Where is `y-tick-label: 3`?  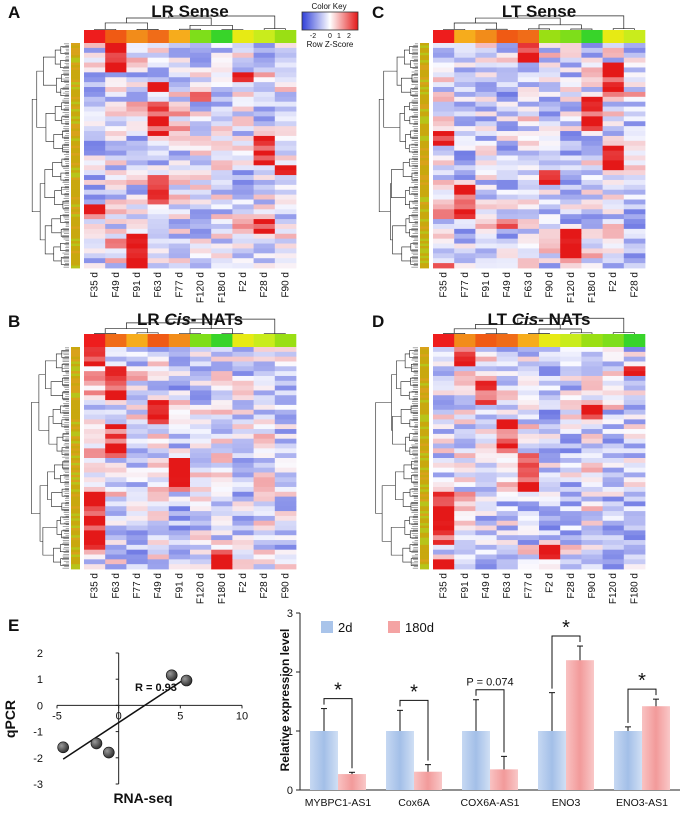 y-tick-label: 3 is located at coordinates (290, 614).